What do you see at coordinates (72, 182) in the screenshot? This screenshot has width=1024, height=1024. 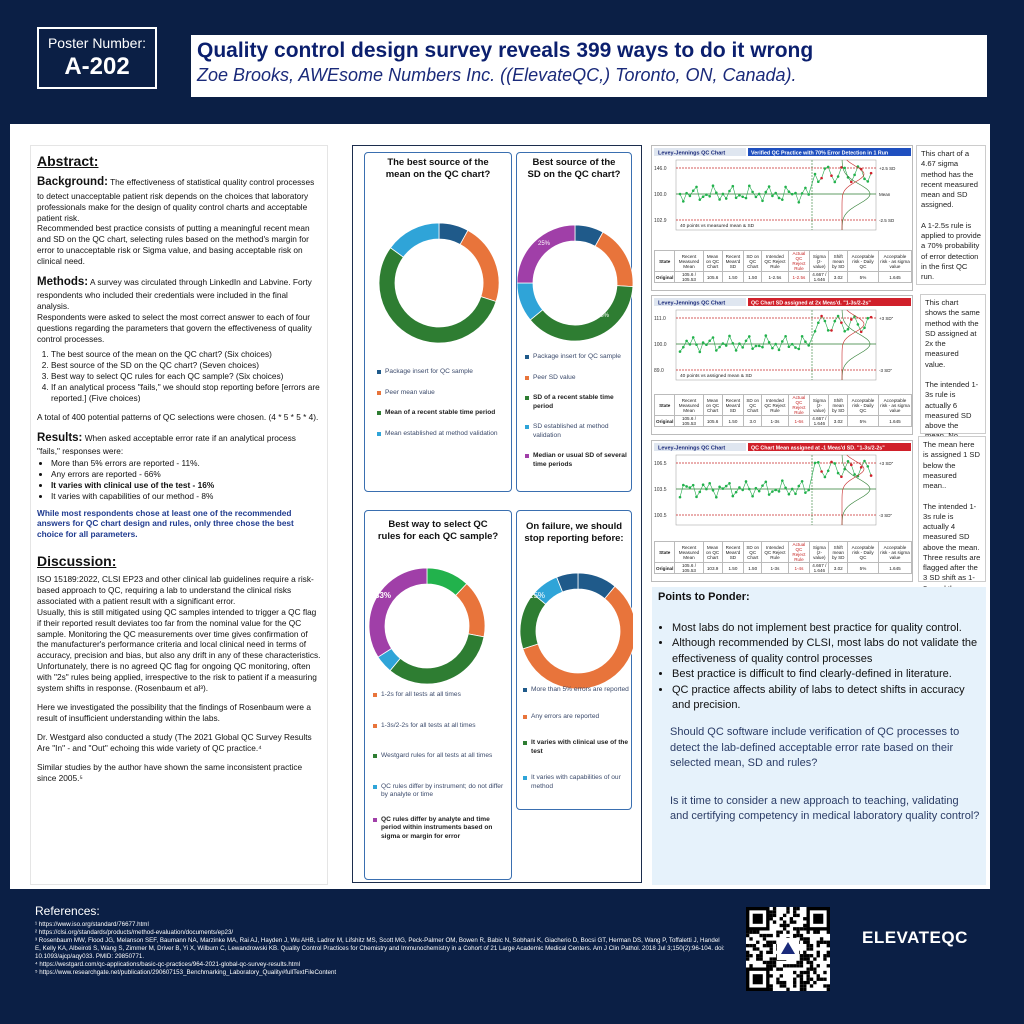 I see `background-heading: Background:` at bounding box center [72, 182].